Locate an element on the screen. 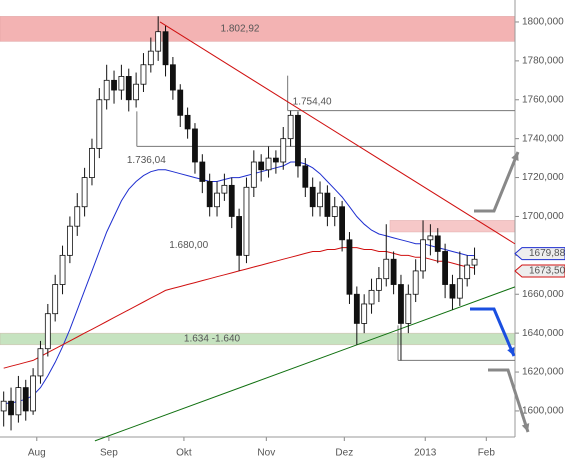 Image resolution: width=565 pixels, height=461 pixels. y-tick-label: 1660,000 is located at coordinates (543, 294).